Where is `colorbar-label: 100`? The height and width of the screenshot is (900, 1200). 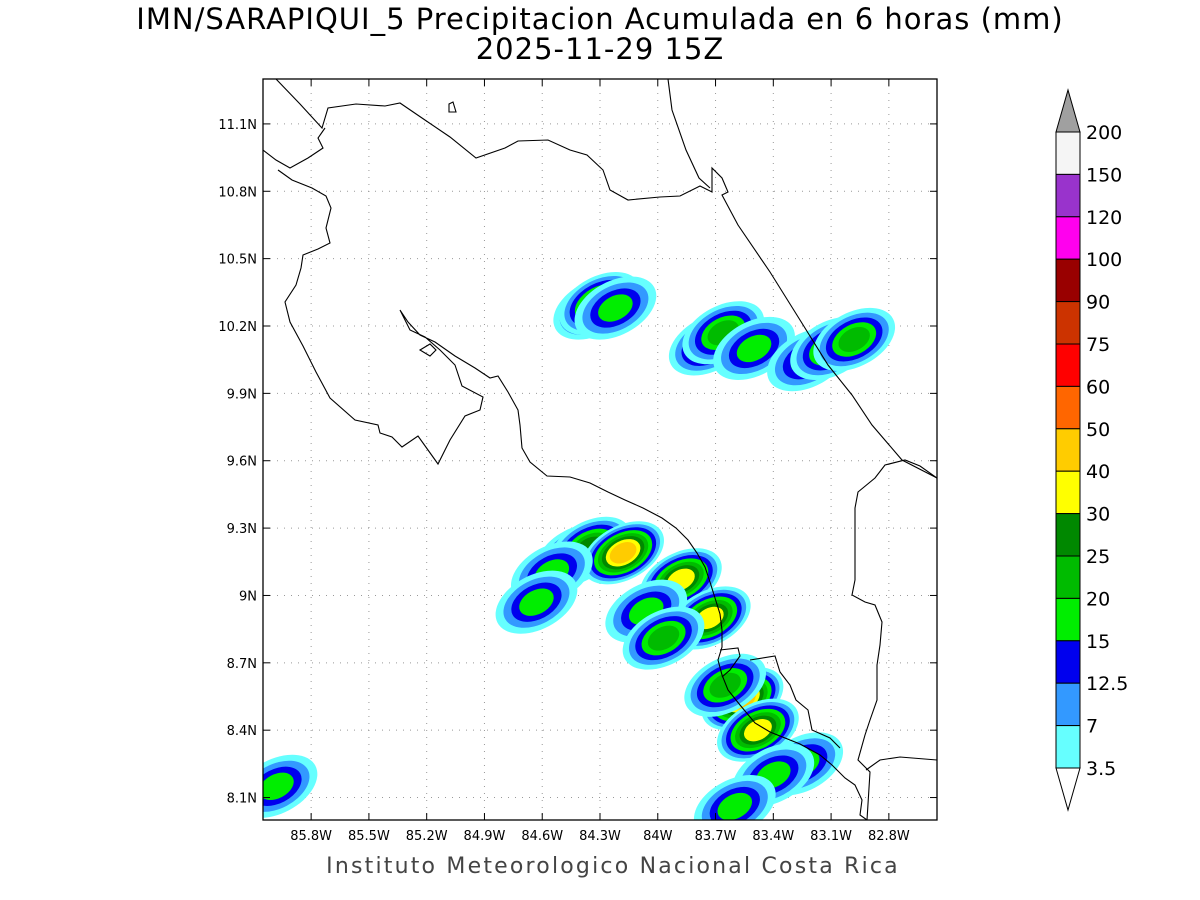 colorbar-label: 100 is located at coordinates (1104, 260).